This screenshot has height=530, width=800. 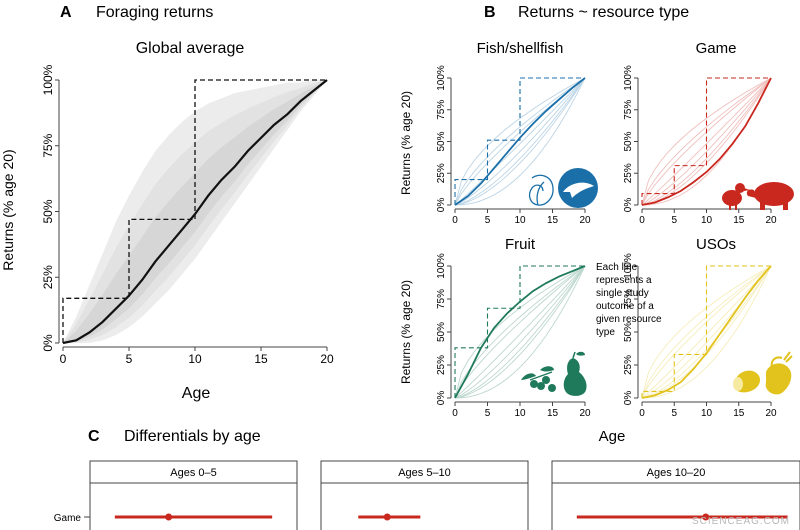 I want to click on fish-shellfish-plot: 0 5 10 15 20 0% 25% 50% 75% 100%, so click(x=513, y=145).